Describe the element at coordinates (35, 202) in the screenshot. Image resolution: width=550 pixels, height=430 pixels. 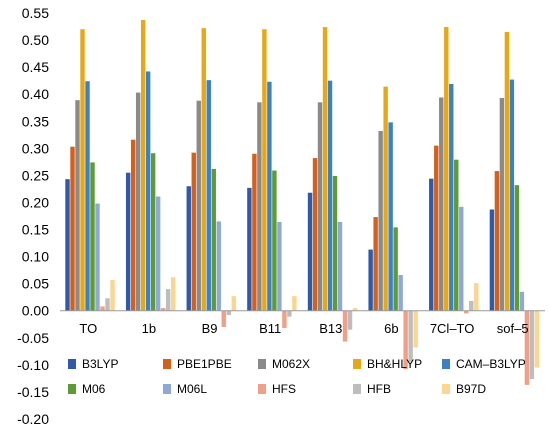
I see `y-tick-label: 0.20` at that location.